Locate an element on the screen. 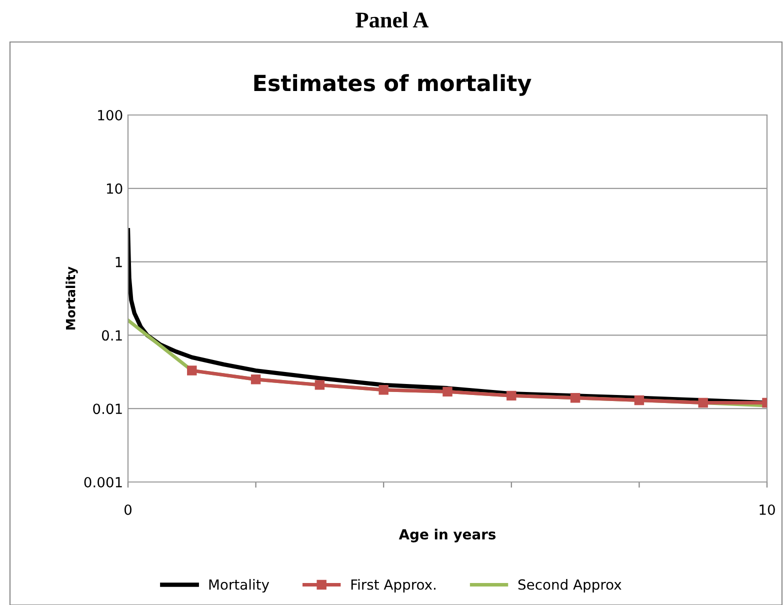 The width and height of the screenshot is (784, 605). y-tick-label: 10 is located at coordinates (114, 188).